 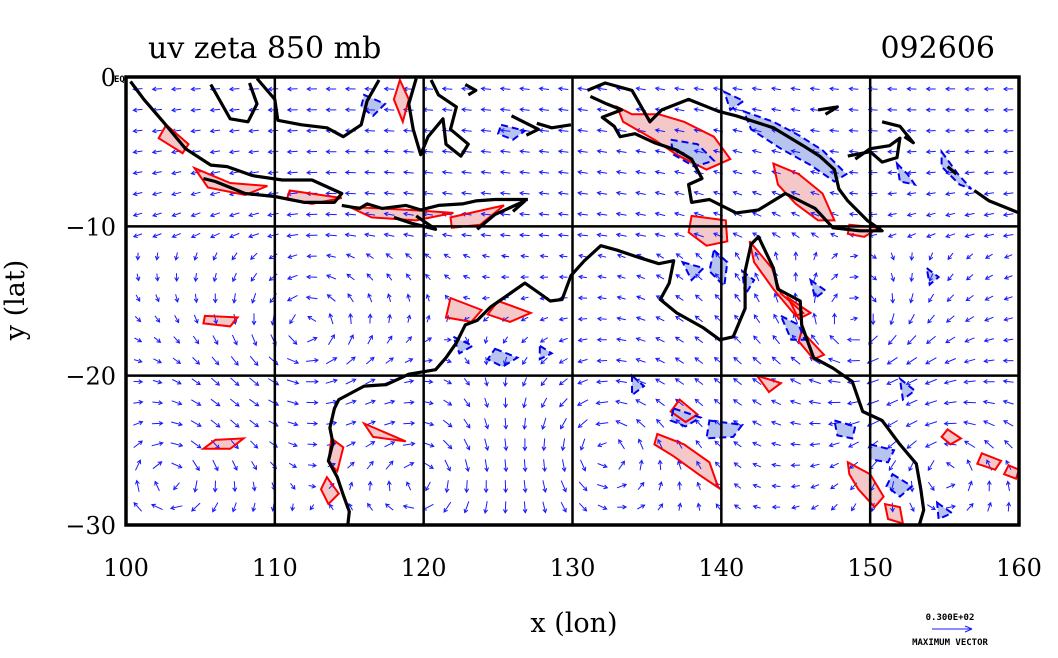 I want to click on reference-vector-value: 0.300E+02, so click(x=950, y=618).